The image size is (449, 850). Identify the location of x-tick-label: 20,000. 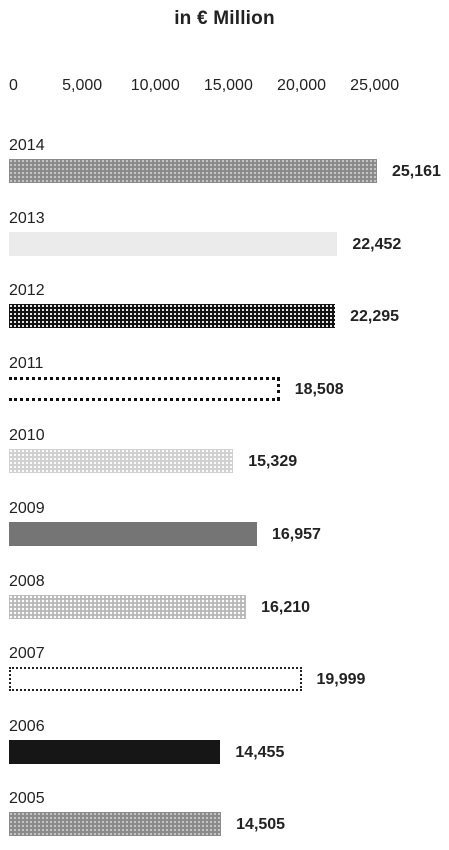
(301, 85).